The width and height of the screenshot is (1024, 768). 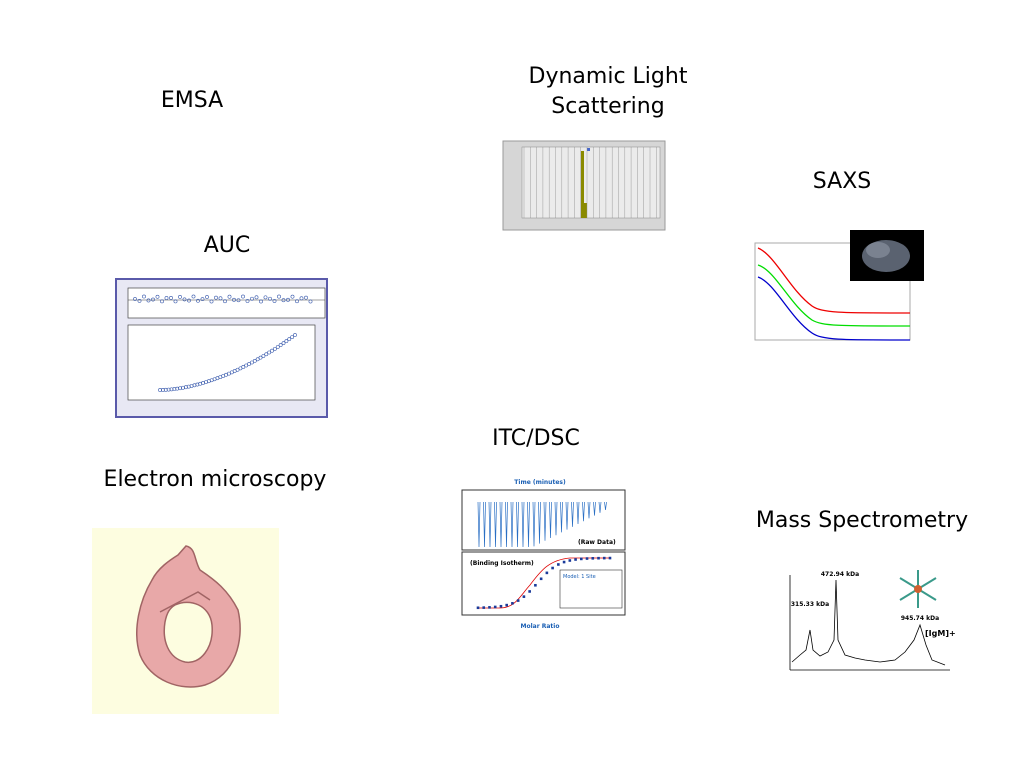 I want to click on itc-raw: (Raw Data), so click(x=597, y=542).